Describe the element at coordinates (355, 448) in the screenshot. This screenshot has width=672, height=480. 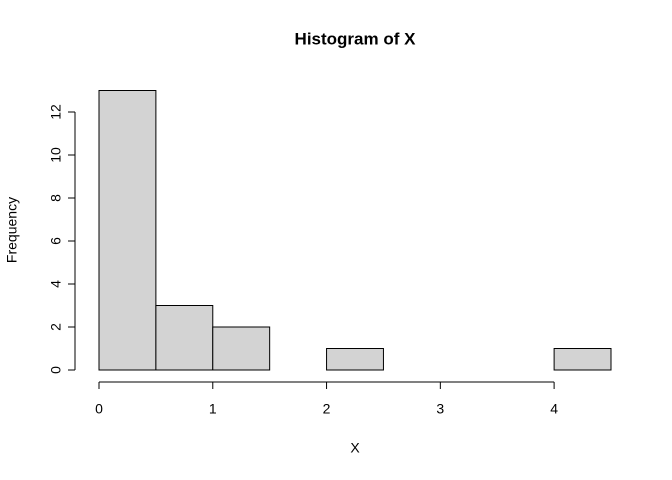
I see `x-axis-label: X` at that location.